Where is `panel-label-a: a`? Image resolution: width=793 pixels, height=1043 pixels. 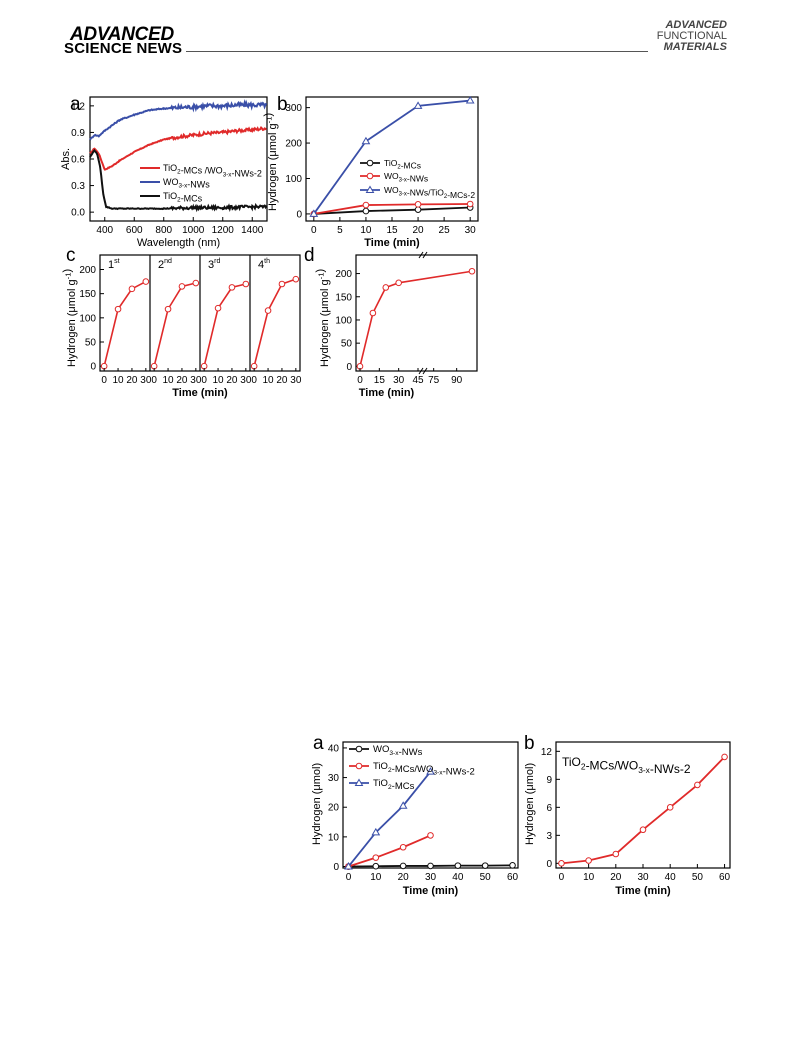
panel-label-a: a is located at coordinates (75, 104).